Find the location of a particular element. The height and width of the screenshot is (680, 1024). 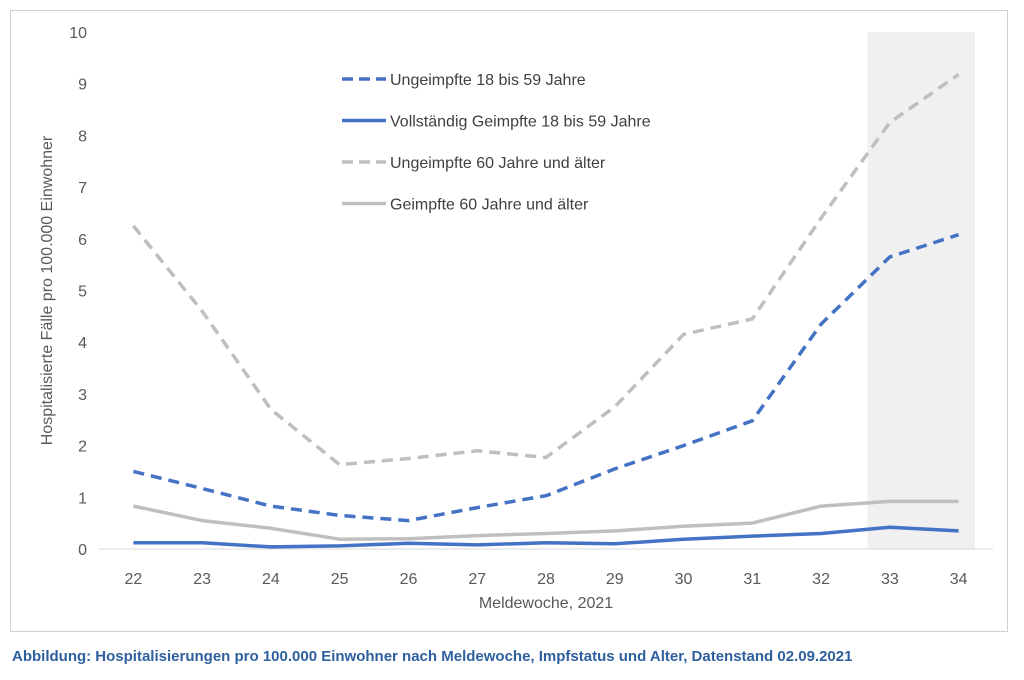

highlight-region is located at coordinates (921, 290).